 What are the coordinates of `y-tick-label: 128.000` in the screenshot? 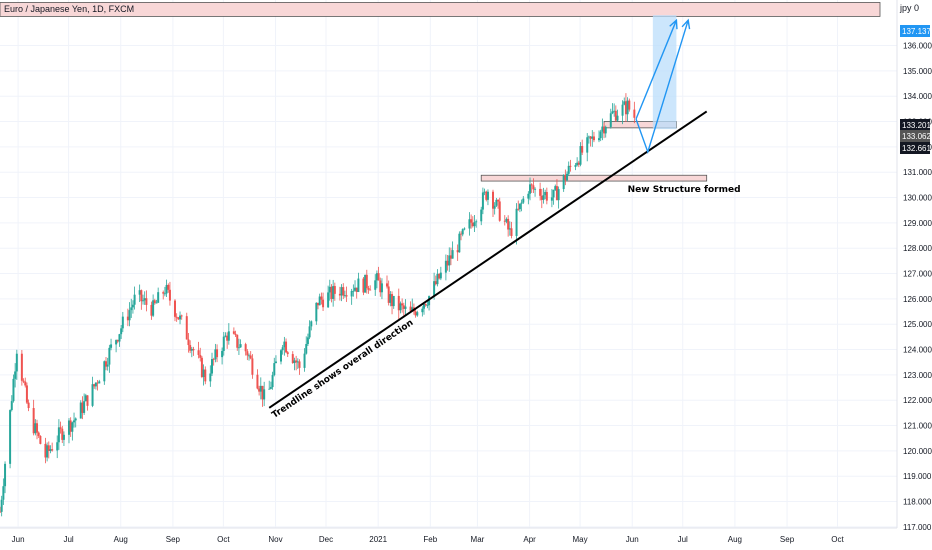 It's located at (917, 248).